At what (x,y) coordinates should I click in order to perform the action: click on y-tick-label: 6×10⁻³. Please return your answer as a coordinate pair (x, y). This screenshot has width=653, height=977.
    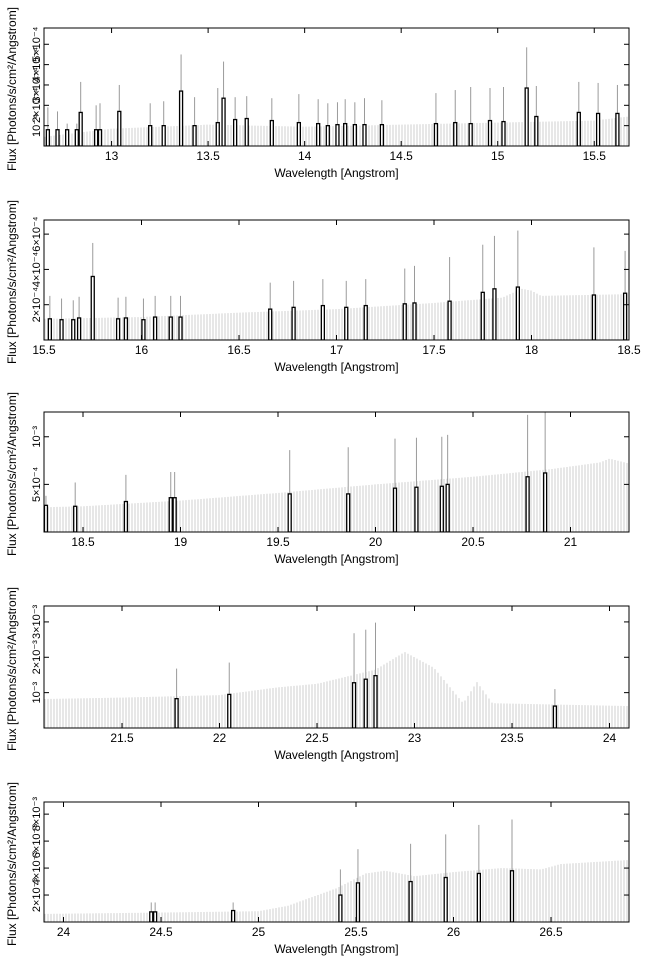
    Looking at the image, I should click on (37, 841).